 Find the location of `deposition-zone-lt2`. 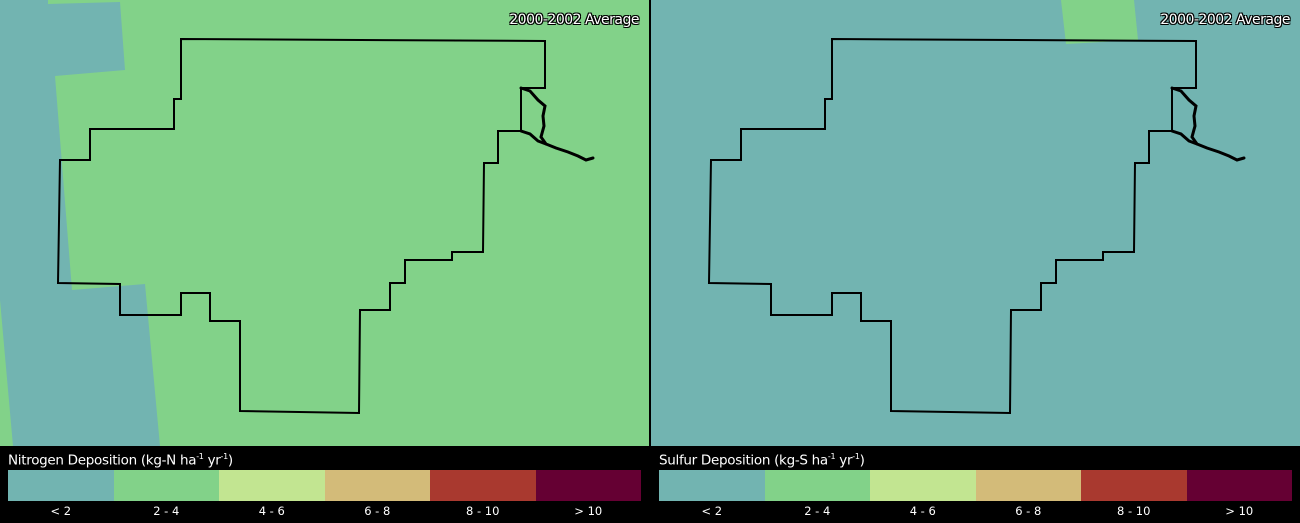

deposition-zone-lt2 is located at coordinates (80, 223).